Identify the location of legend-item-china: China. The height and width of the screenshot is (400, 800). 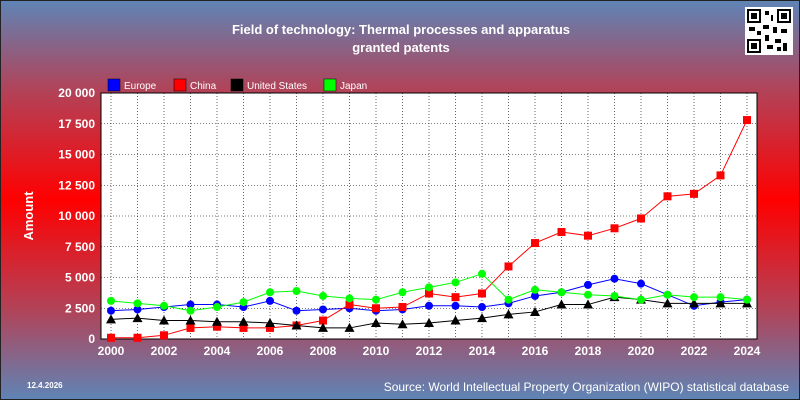
(195, 85).